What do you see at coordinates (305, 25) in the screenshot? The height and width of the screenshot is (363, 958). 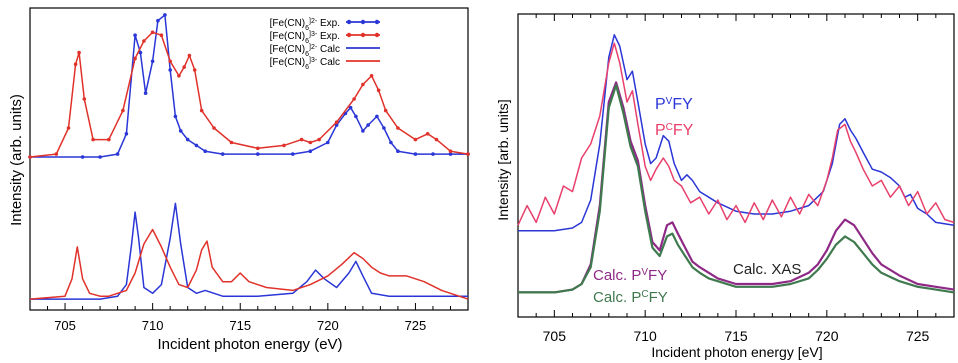 I see `left-legend-label-0: [Fe(CN)6]2- Exp.` at bounding box center [305, 25].